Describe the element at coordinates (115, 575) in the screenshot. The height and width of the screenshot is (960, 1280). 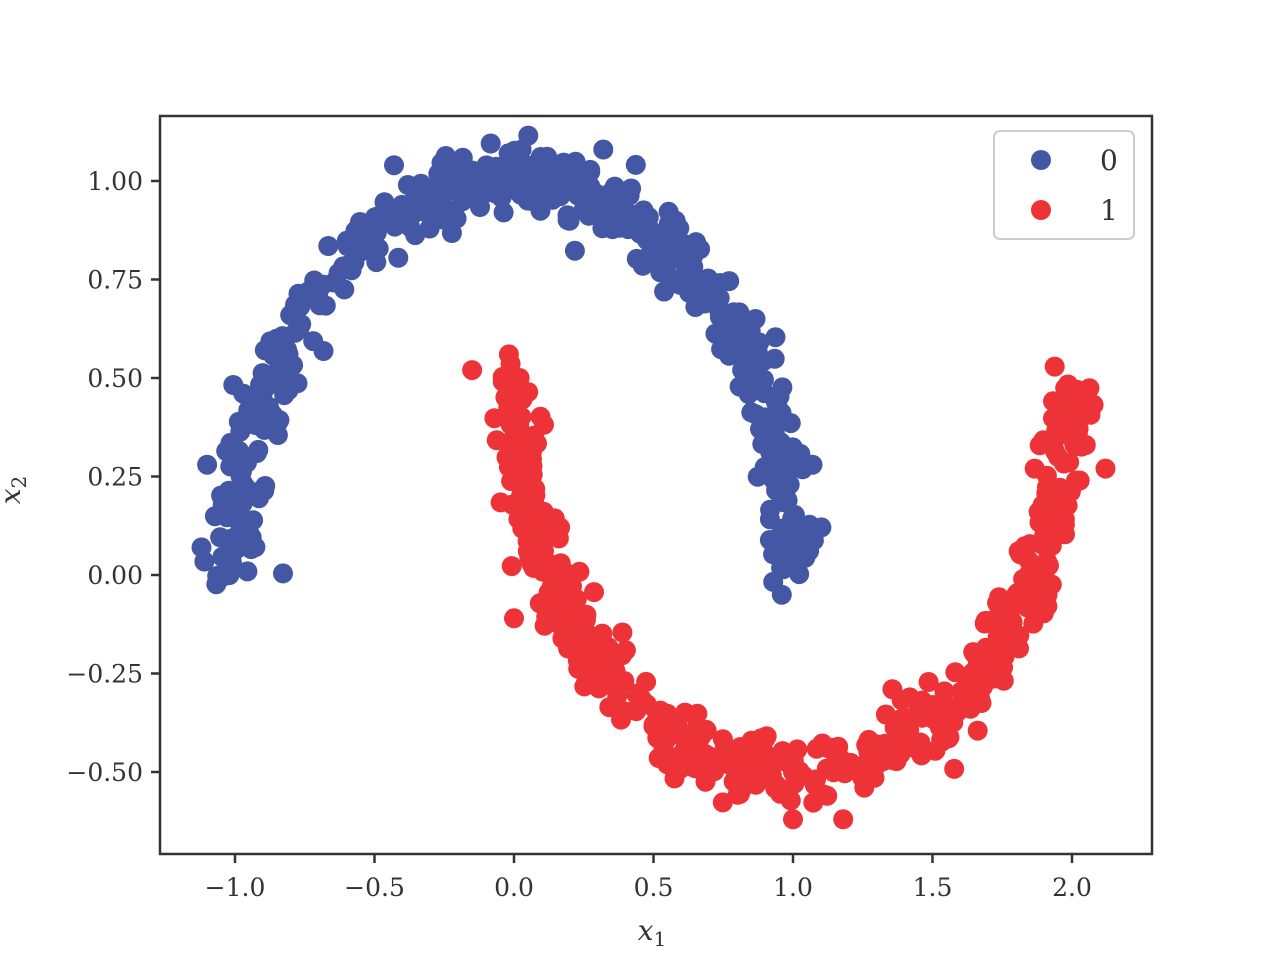
I see `y-tick-label: 0.00` at that location.